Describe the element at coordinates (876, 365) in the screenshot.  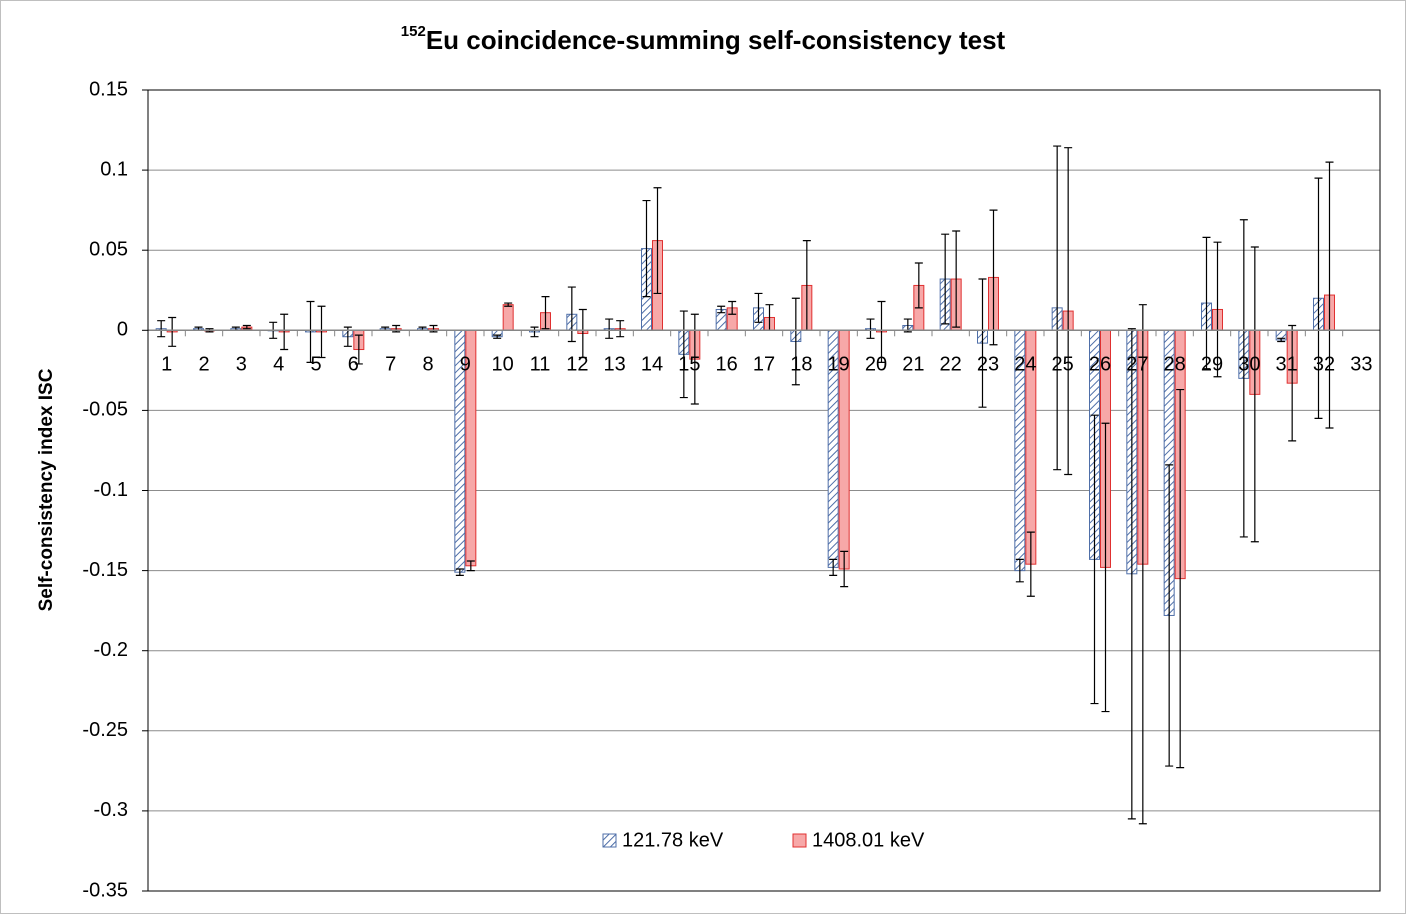
I see `x-tick-label: 20` at that location.